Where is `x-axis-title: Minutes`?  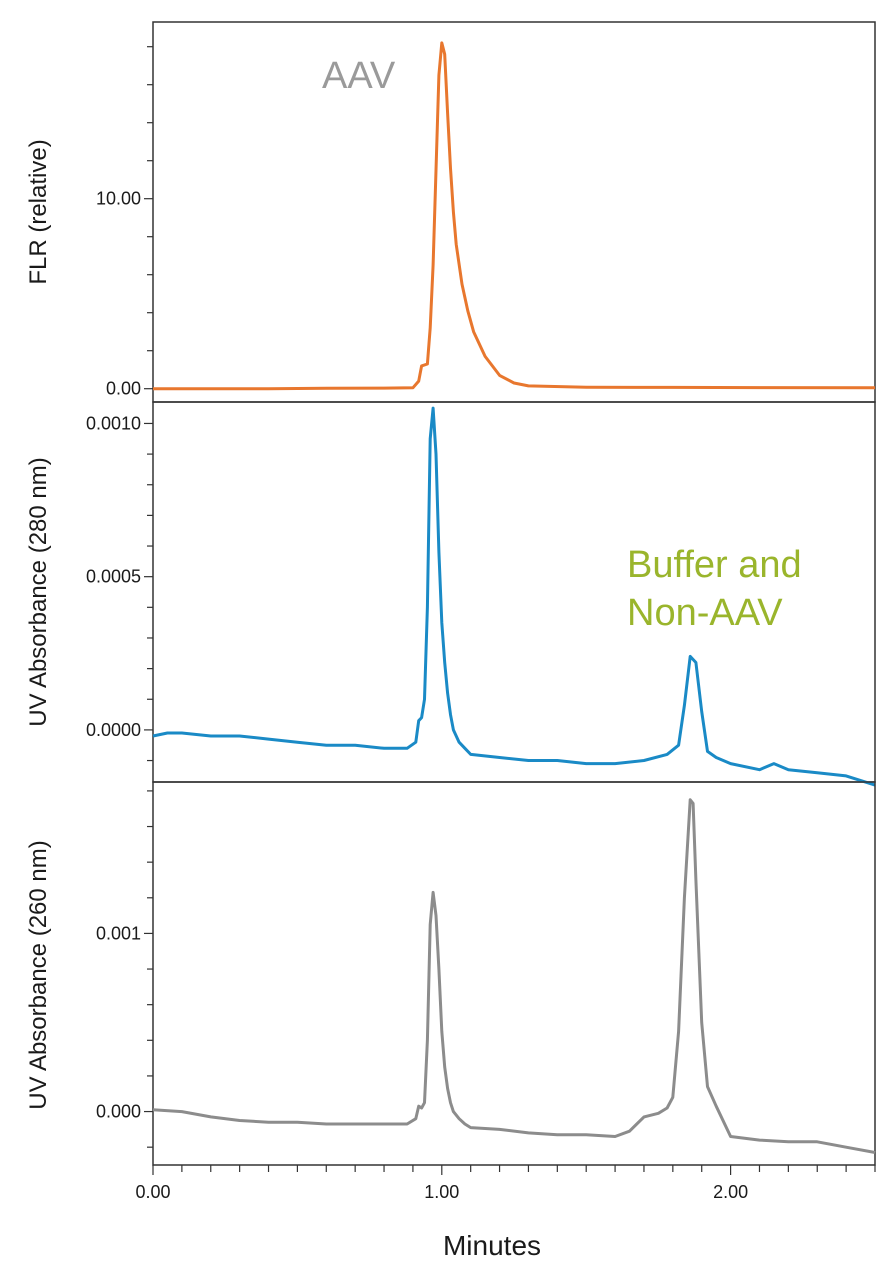 x-axis-title: Minutes is located at coordinates (492, 1245).